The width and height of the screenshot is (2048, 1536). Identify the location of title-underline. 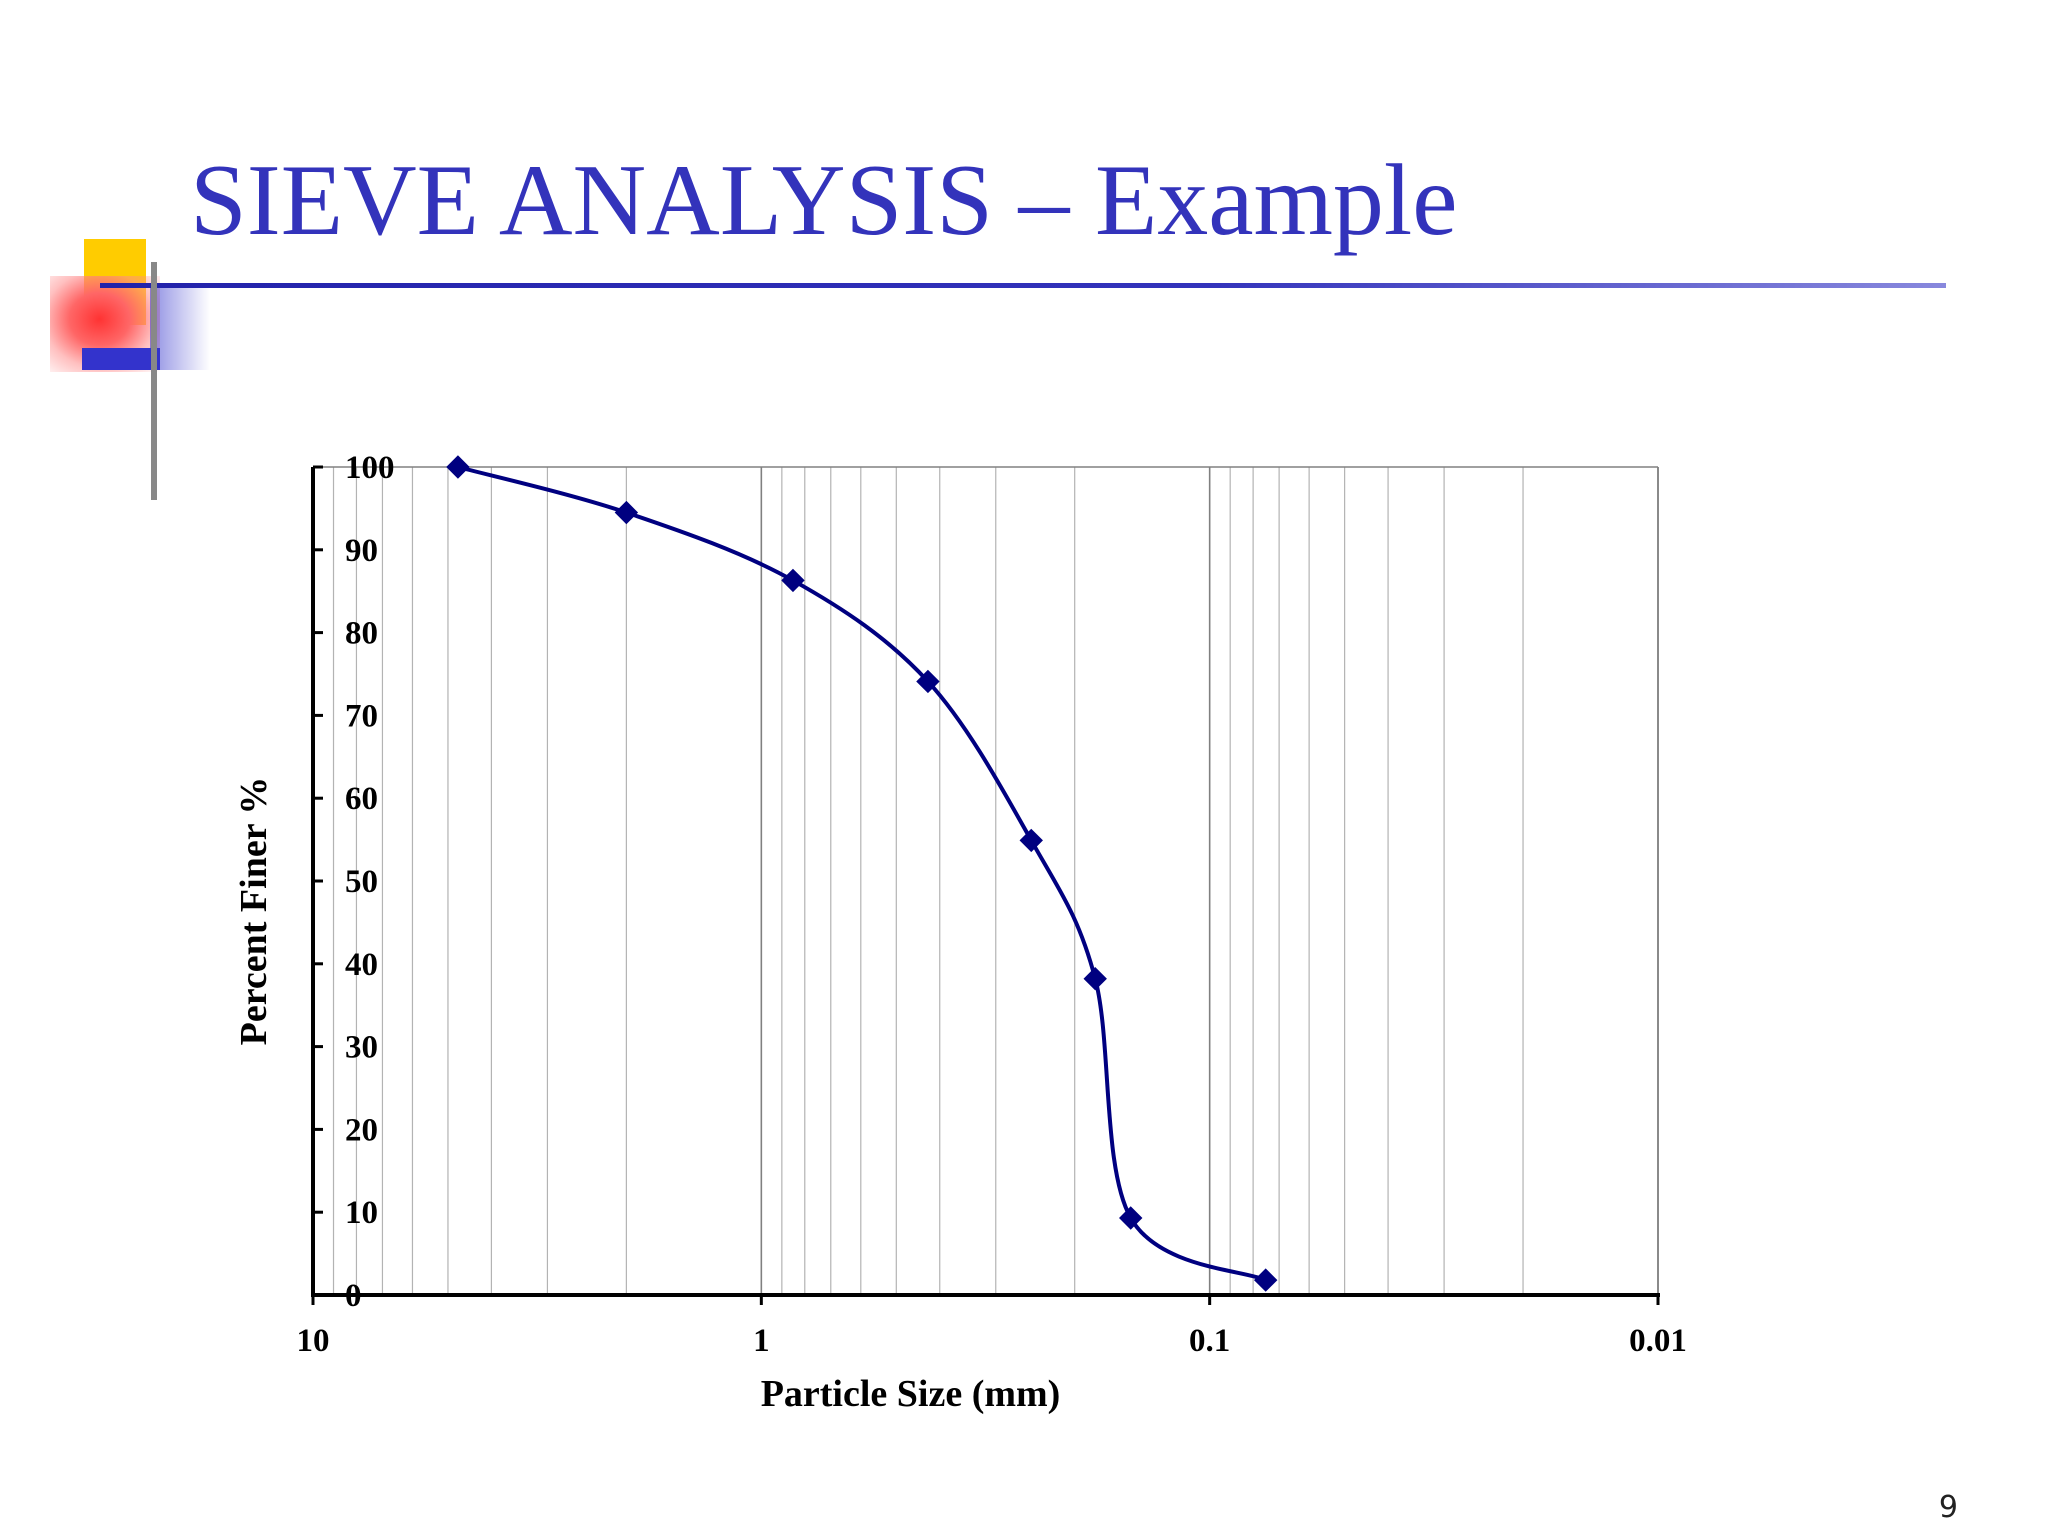
(1023, 285).